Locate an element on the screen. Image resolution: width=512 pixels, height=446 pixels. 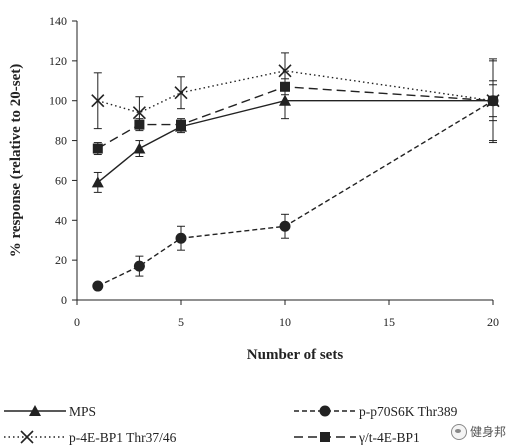
x-tick-label: 20 is located at coordinates (493, 322).